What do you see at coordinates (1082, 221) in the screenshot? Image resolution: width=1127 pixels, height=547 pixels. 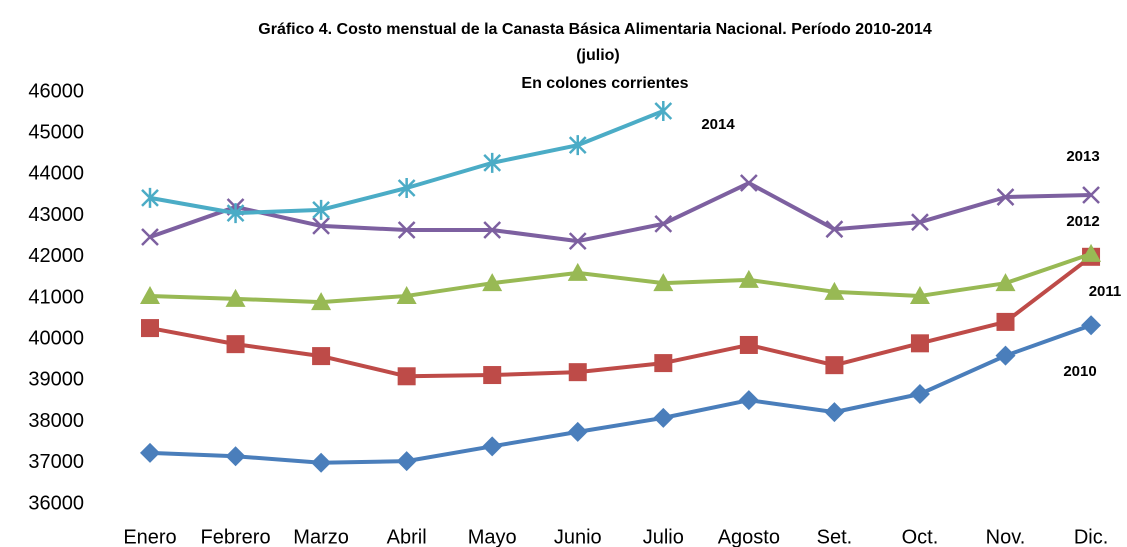 I see `series-label: 2012` at bounding box center [1082, 221].